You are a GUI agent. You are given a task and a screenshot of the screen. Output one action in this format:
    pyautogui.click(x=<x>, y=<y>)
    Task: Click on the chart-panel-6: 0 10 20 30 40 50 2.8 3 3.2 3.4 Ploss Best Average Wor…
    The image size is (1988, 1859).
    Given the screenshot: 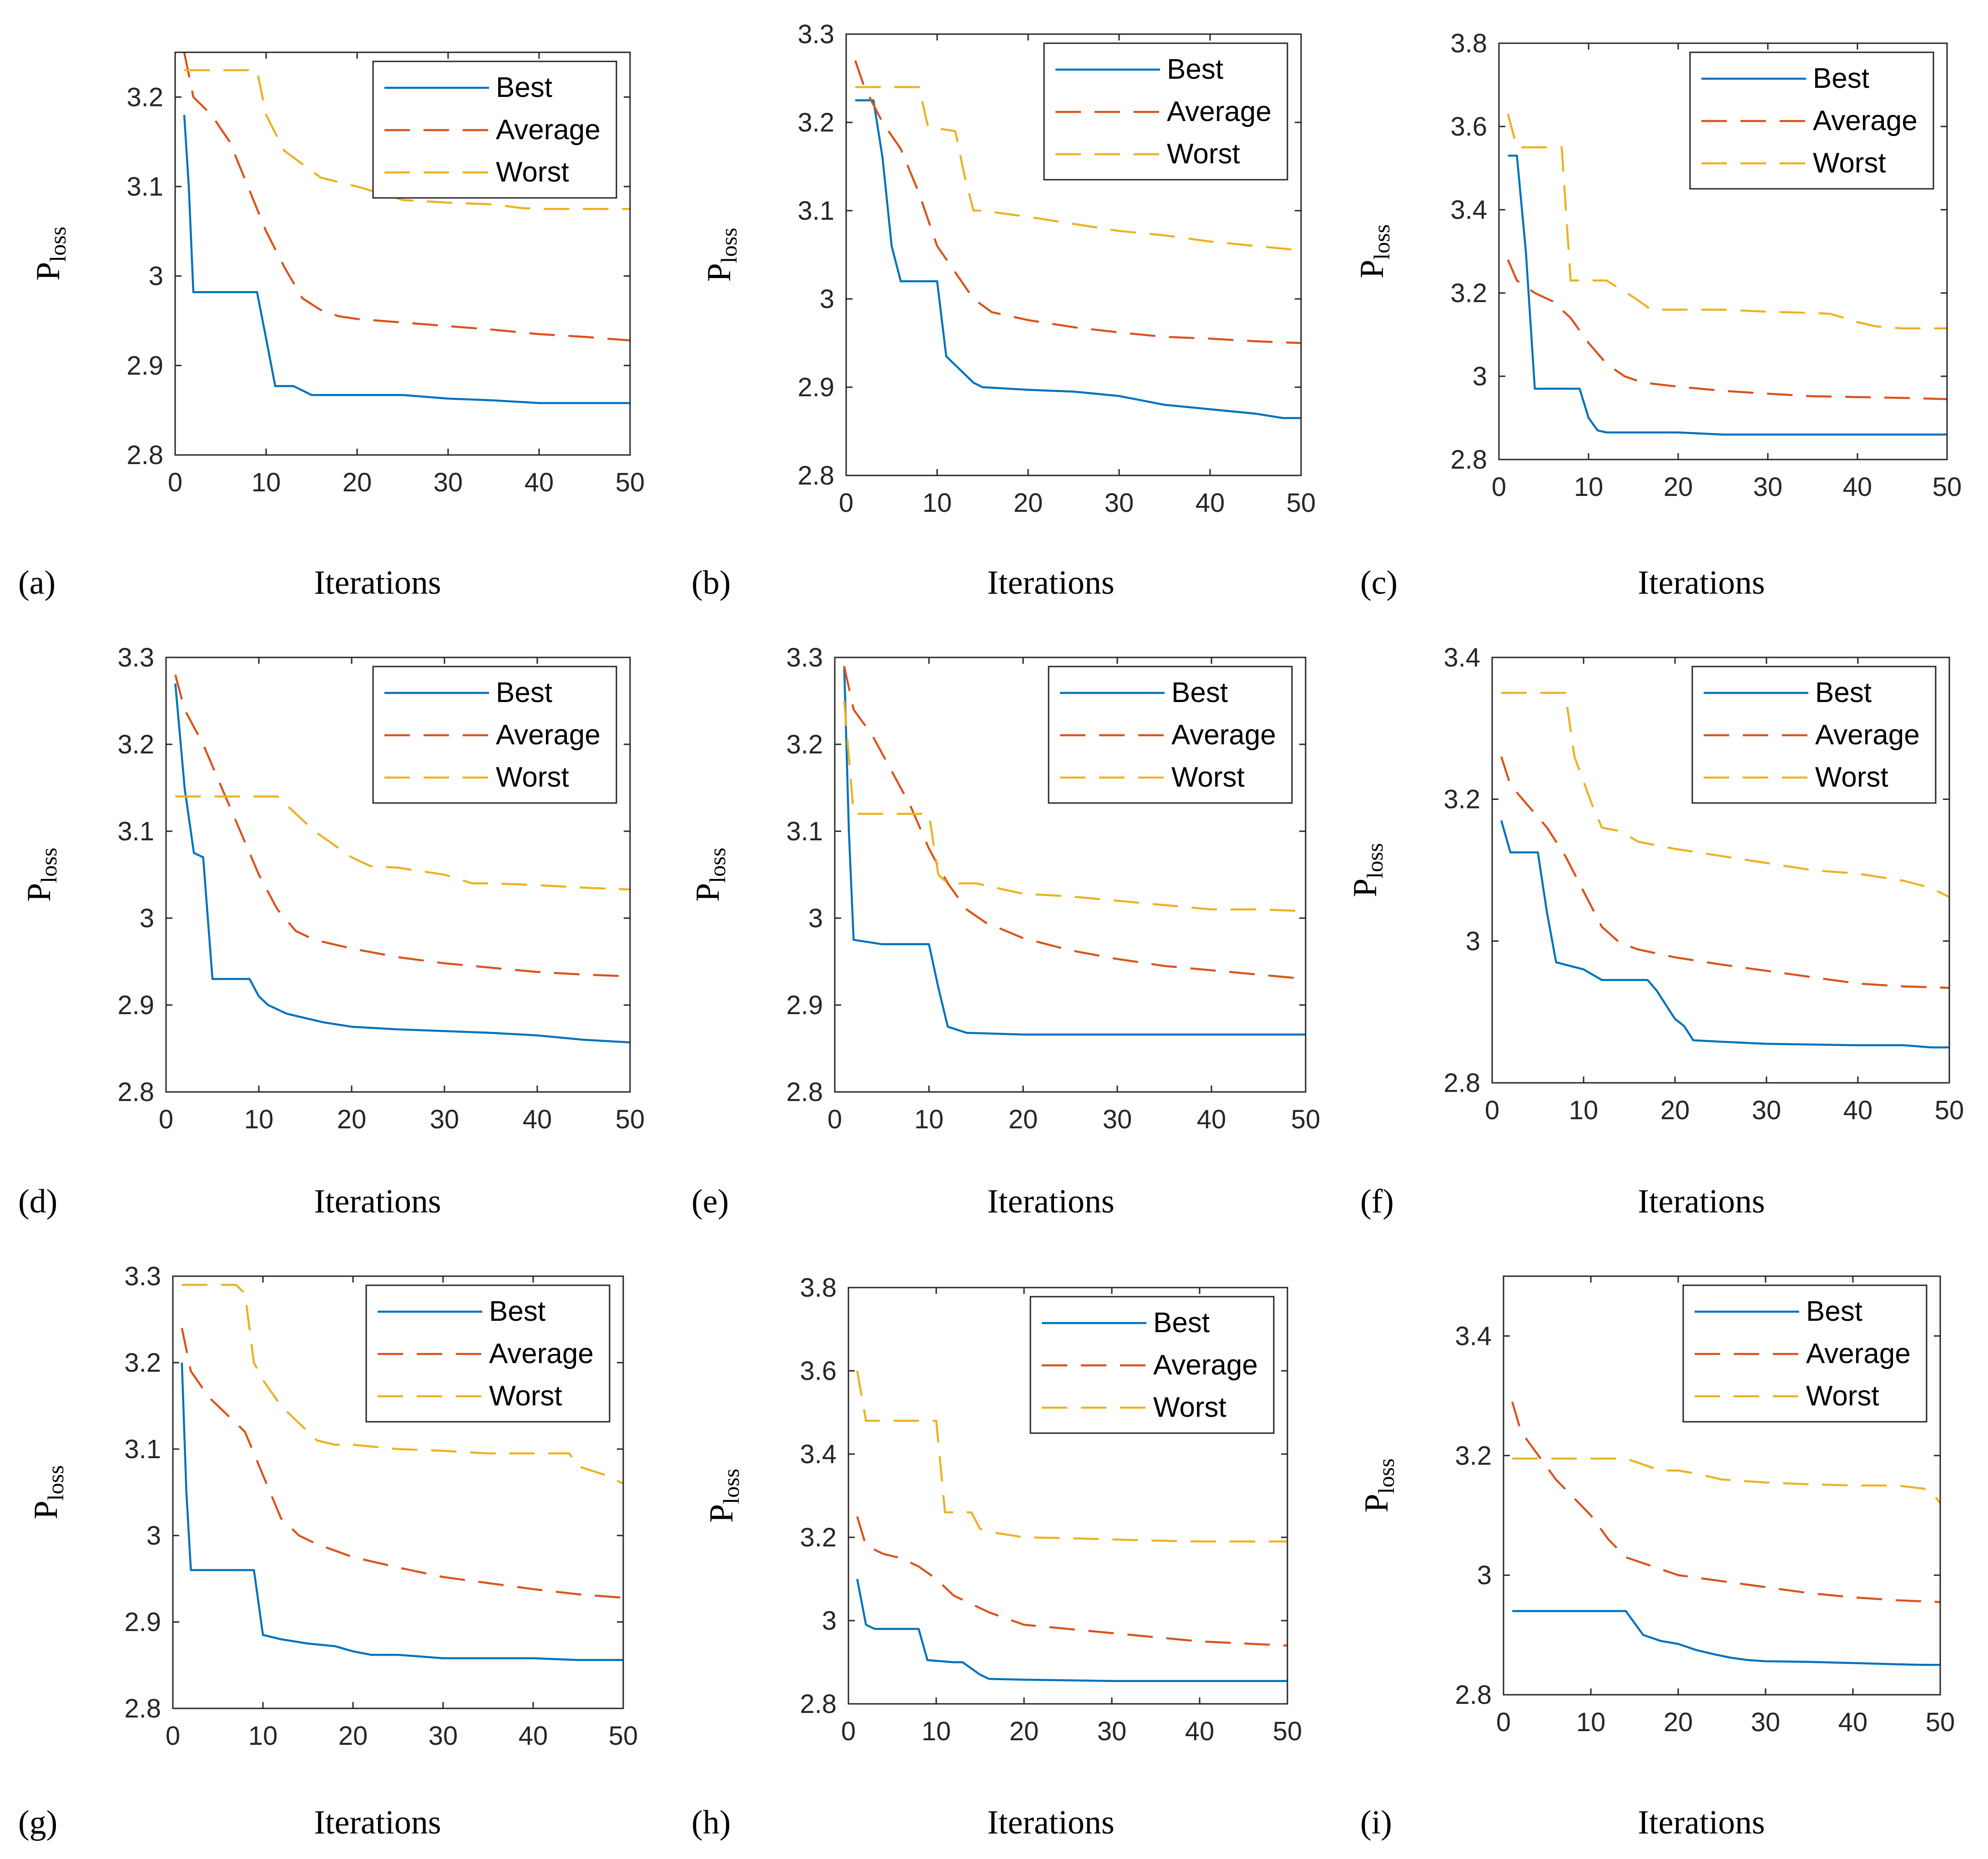 What is the action you would take?
    pyautogui.click(x=1656, y=932)
    